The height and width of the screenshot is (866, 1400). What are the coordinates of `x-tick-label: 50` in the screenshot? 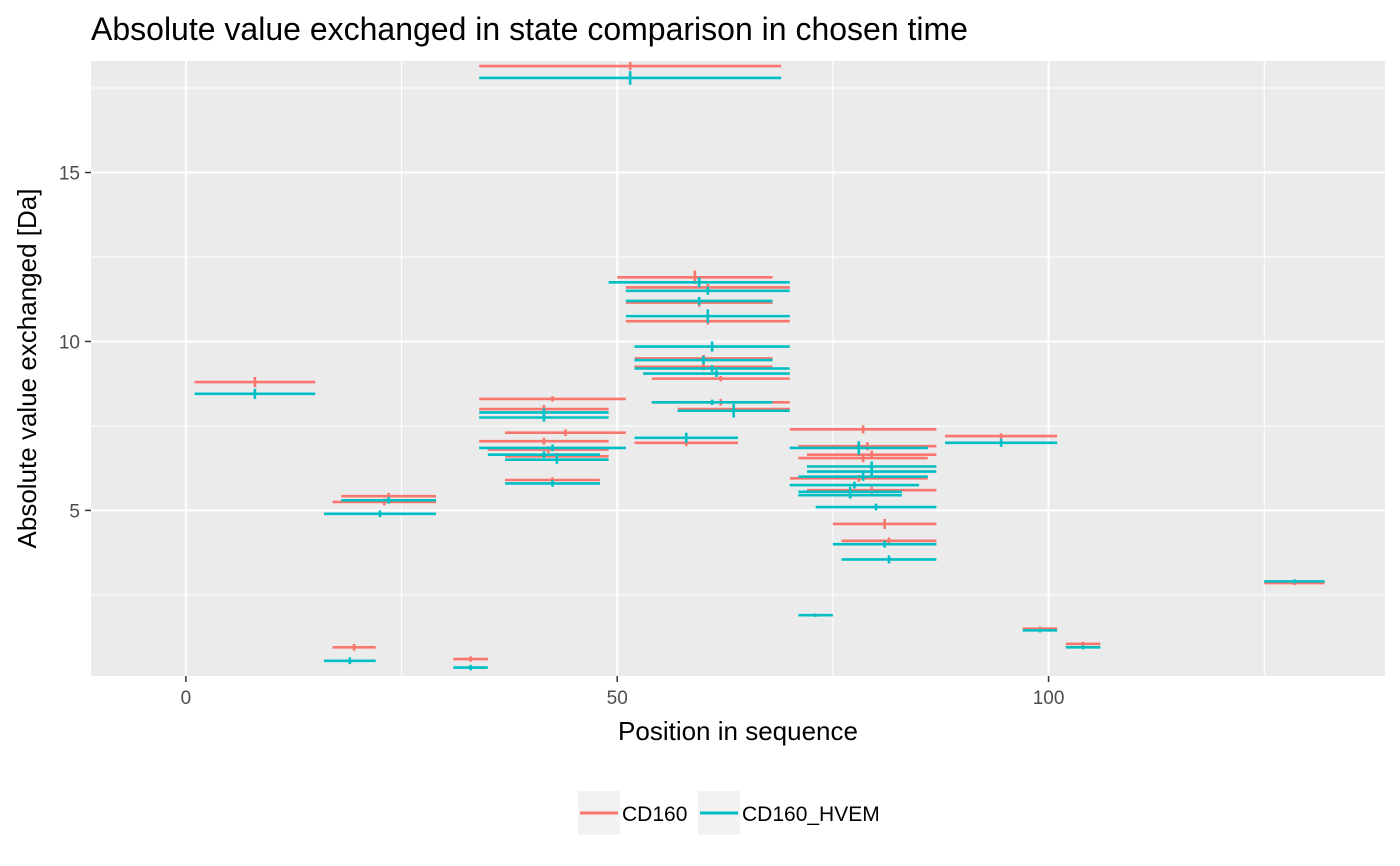 It's located at (617, 698).